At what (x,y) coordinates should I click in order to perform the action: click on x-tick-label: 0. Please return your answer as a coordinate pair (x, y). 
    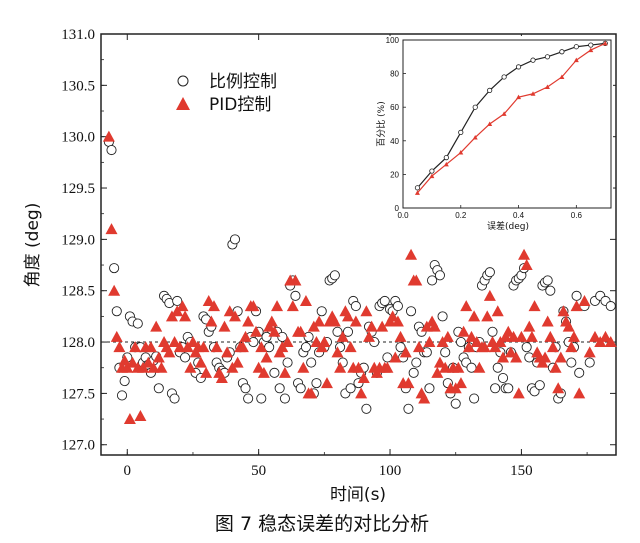
    Looking at the image, I should click on (128, 471).